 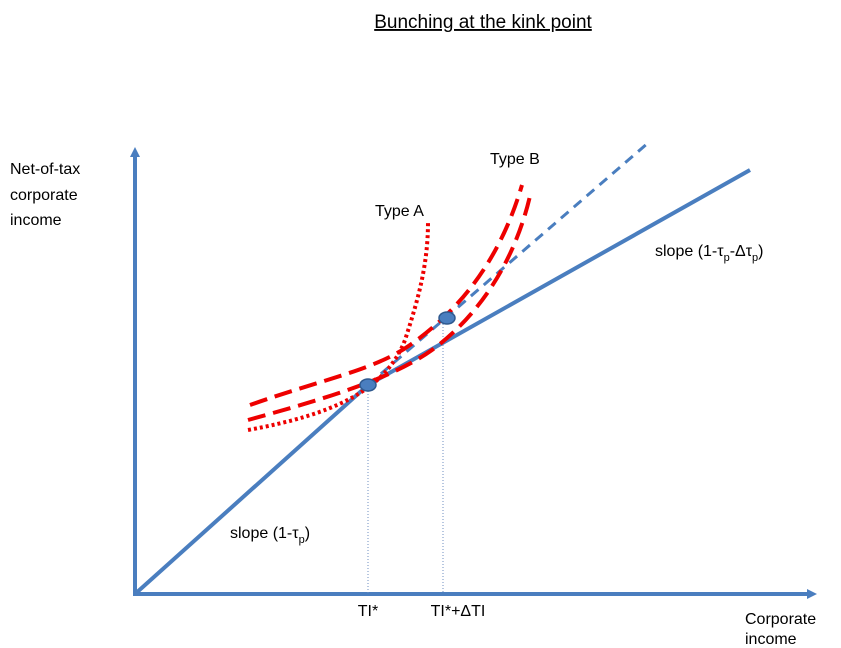 What do you see at coordinates (36, 220) in the screenshot?
I see `y-label: income` at bounding box center [36, 220].